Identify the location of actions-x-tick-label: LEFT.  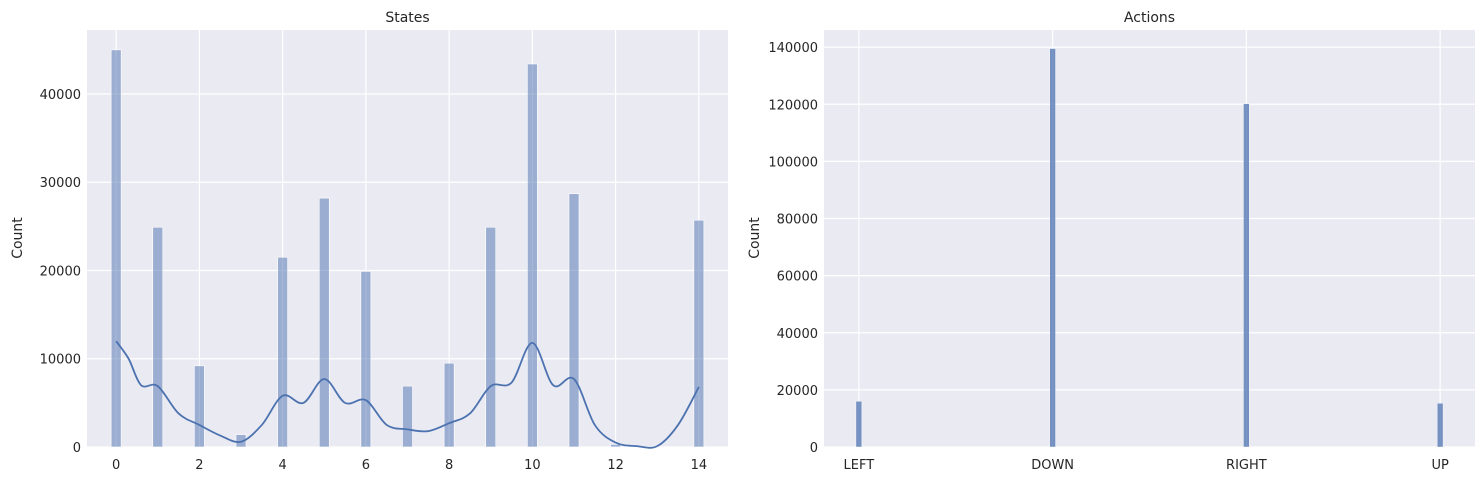
(859, 465).